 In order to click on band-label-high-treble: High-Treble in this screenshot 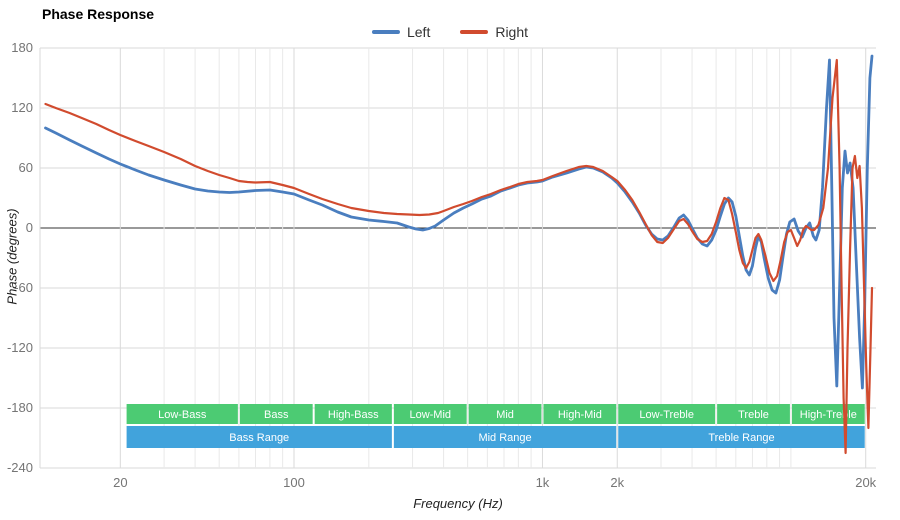, I will do `click(828, 415)`.